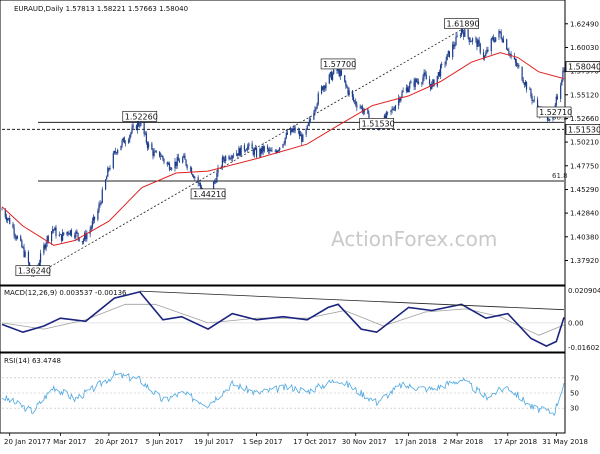 This screenshot has height=454, width=600. What do you see at coordinates (515, 442) in the screenshot?
I see `xtick-label: 17 Apr 2018` at bounding box center [515, 442].